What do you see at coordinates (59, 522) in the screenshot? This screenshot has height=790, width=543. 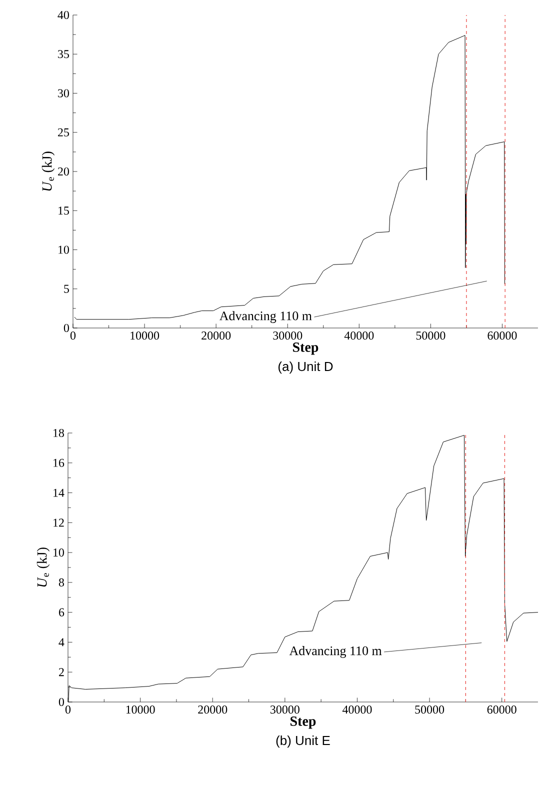 I see `y-tick-label: 12` at bounding box center [59, 522].